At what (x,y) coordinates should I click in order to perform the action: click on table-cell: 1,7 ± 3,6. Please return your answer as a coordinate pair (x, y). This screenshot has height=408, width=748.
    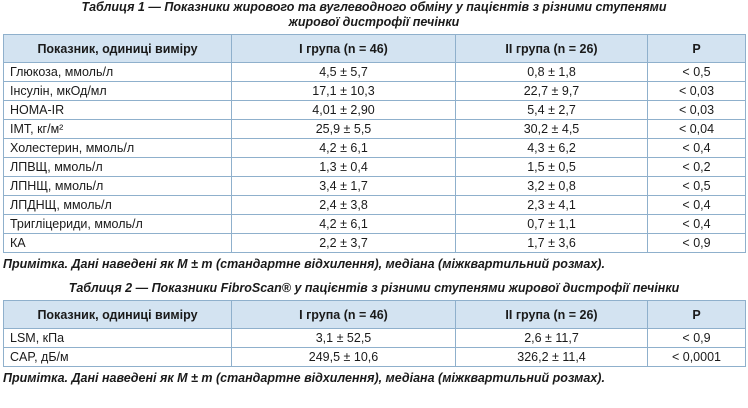
    Looking at the image, I should click on (551, 243).